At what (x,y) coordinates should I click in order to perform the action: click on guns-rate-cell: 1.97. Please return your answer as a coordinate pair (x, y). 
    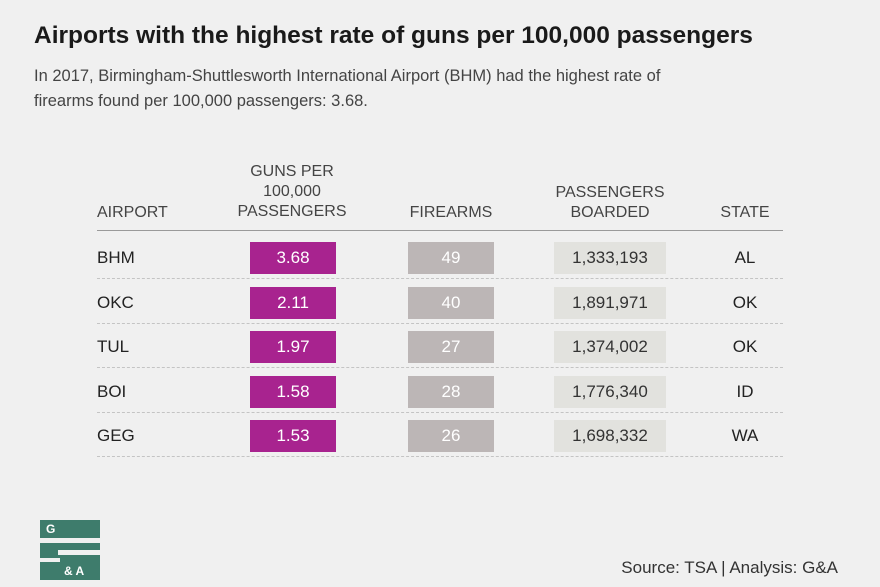
    Looking at the image, I should click on (293, 347).